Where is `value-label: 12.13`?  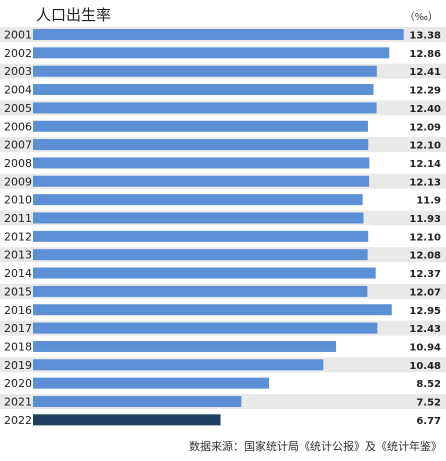
value-label: 12.13 is located at coordinates (425, 182).